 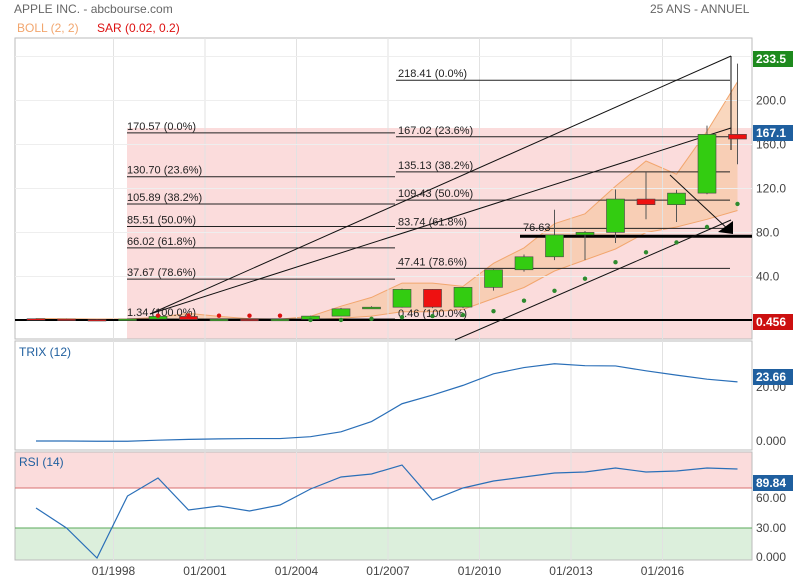 What do you see at coordinates (297, 571) in the screenshot?
I see `x-tick-label: 01/2004` at bounding box center [297, 571].